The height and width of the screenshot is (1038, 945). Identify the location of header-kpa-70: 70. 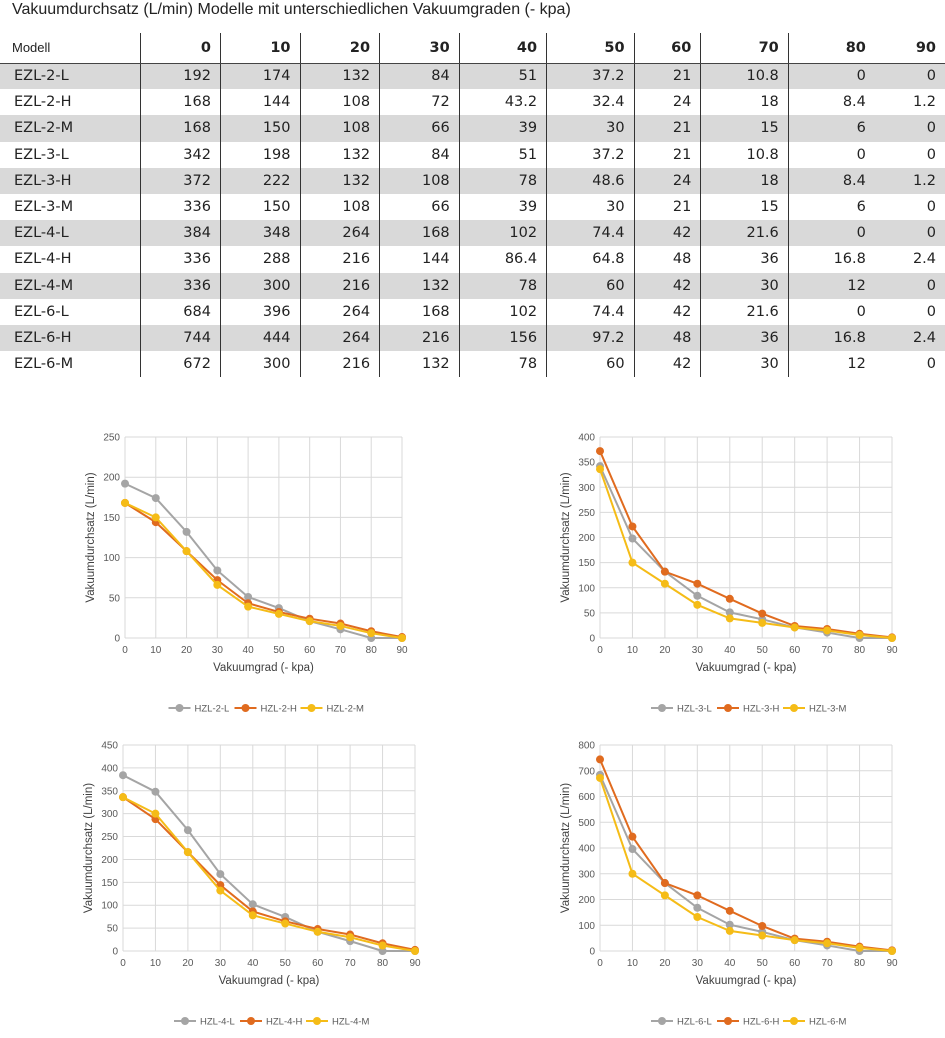
(744, 48).